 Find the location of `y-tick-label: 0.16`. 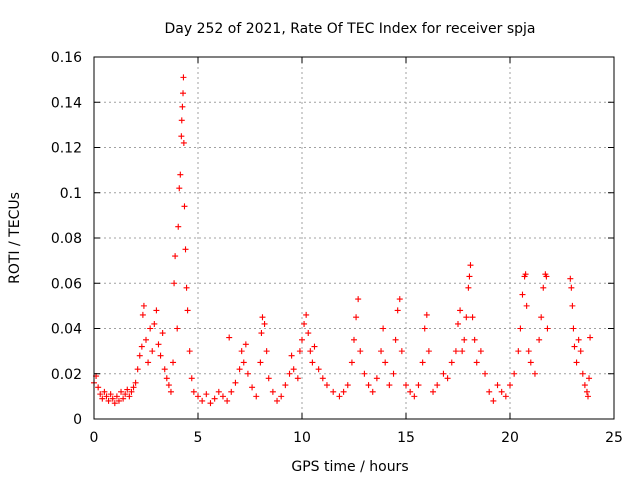

y-tick-label: 0.16 is located at coordinates (66, 58).